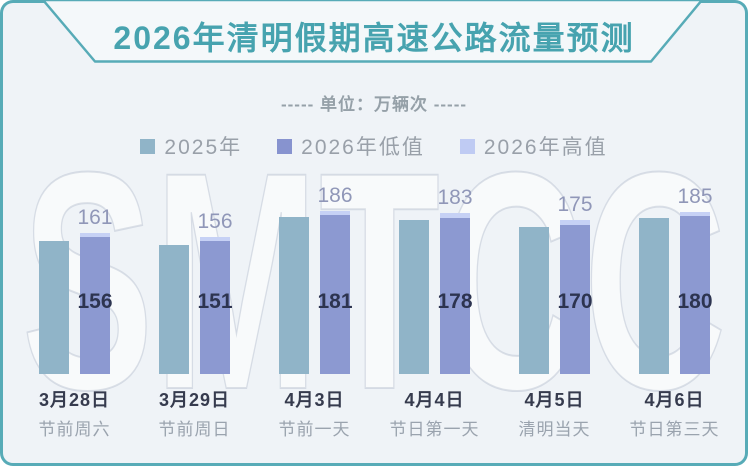 The image size is (748, 466). I want to click on low-value-label: 180, so click(695, 301).